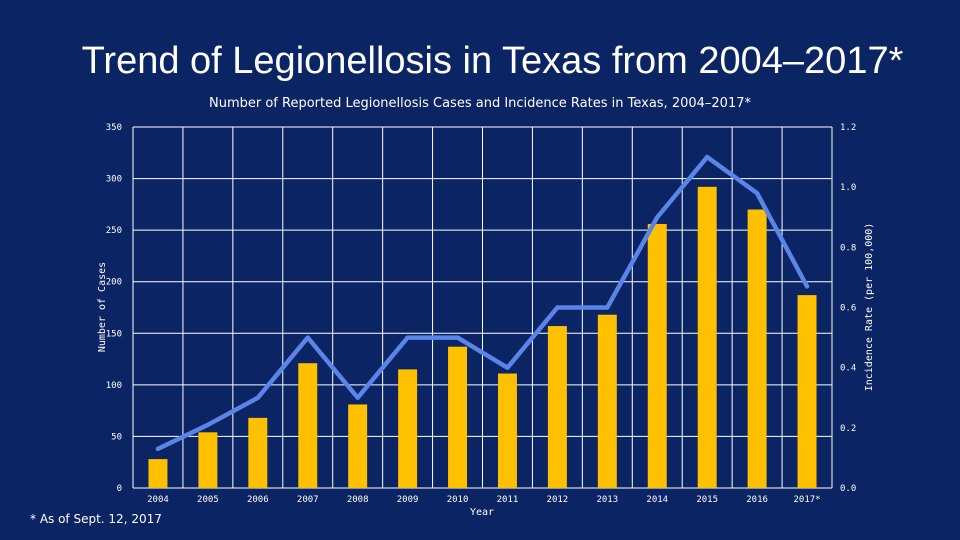  Describe the element at coordinates (157, 448) in the screenshot. I see `line-point-2004` at that location.